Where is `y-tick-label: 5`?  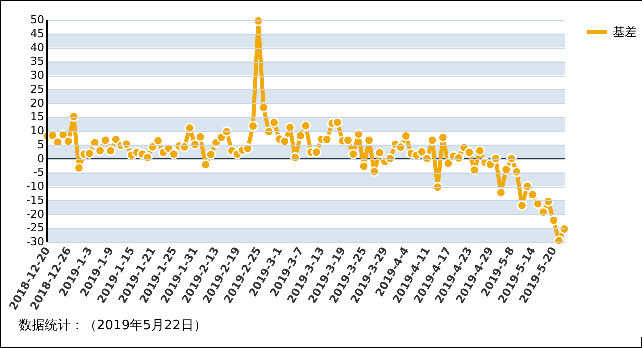
y-tick-label: 5 is located at coordinates (41, 145).